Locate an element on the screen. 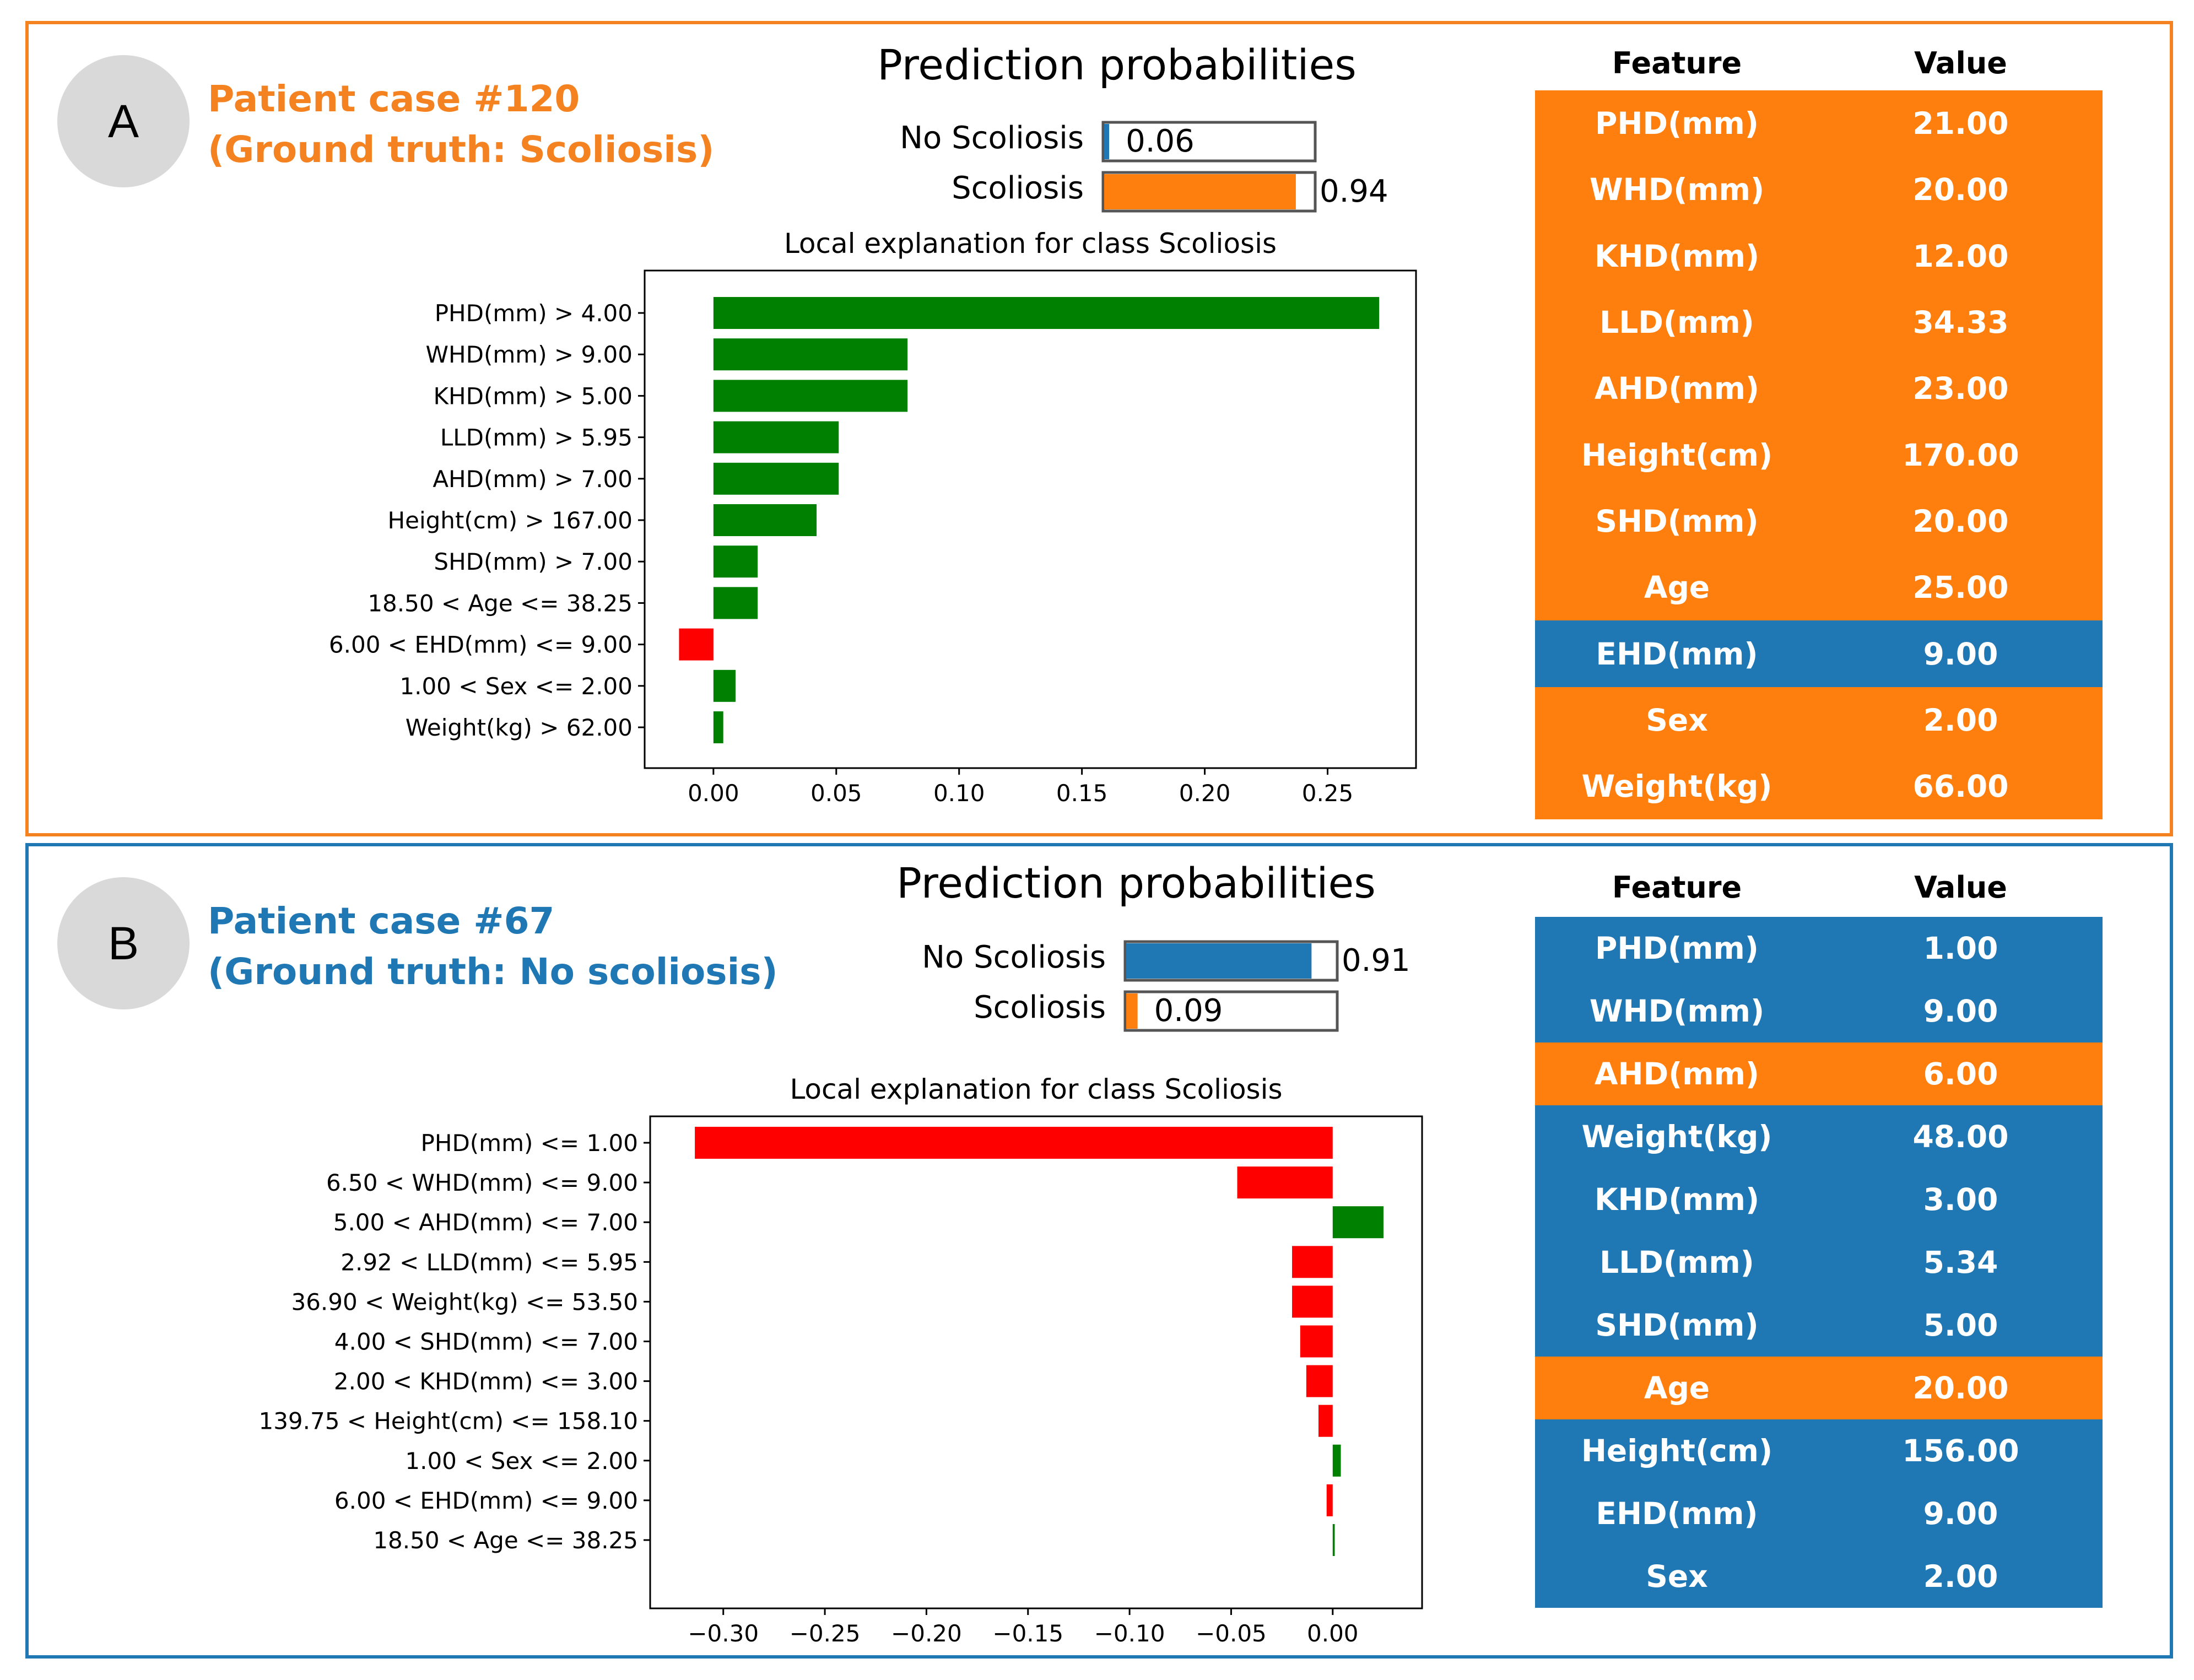 This screenshot has width=2194, height=1680. x-tick-label: −0.30 is located at coordinates (723, 1633).